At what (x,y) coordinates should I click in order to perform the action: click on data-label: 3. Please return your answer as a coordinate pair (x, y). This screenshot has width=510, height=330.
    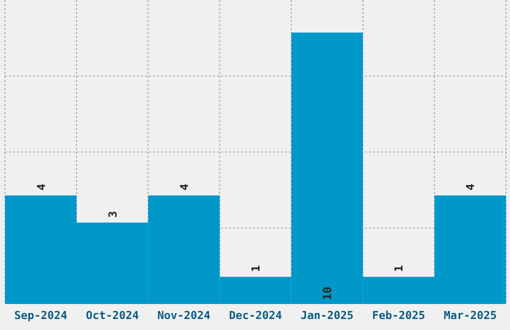
    Looking at the image, I should click on (113, 214).